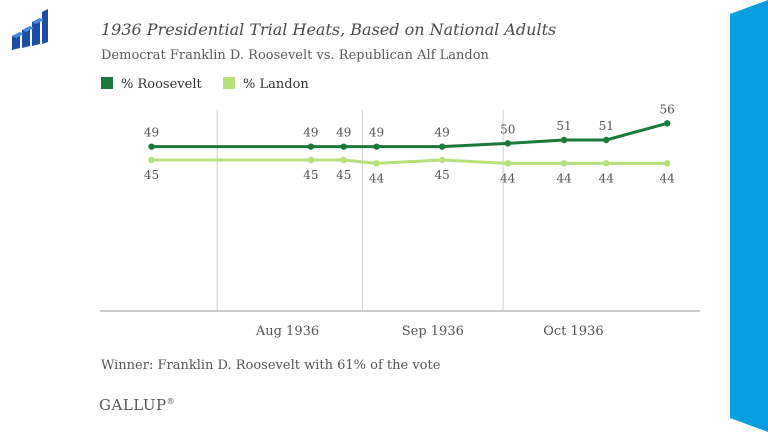 The width and height of the screenshot is (768, 432). I want to click on legend-item-landon: % Landon, so click(266, 84).